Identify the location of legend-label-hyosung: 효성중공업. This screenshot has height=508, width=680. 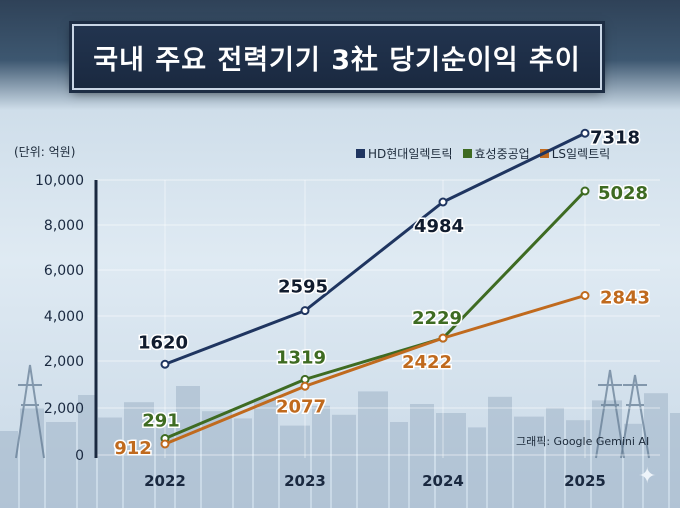
(502, 154).